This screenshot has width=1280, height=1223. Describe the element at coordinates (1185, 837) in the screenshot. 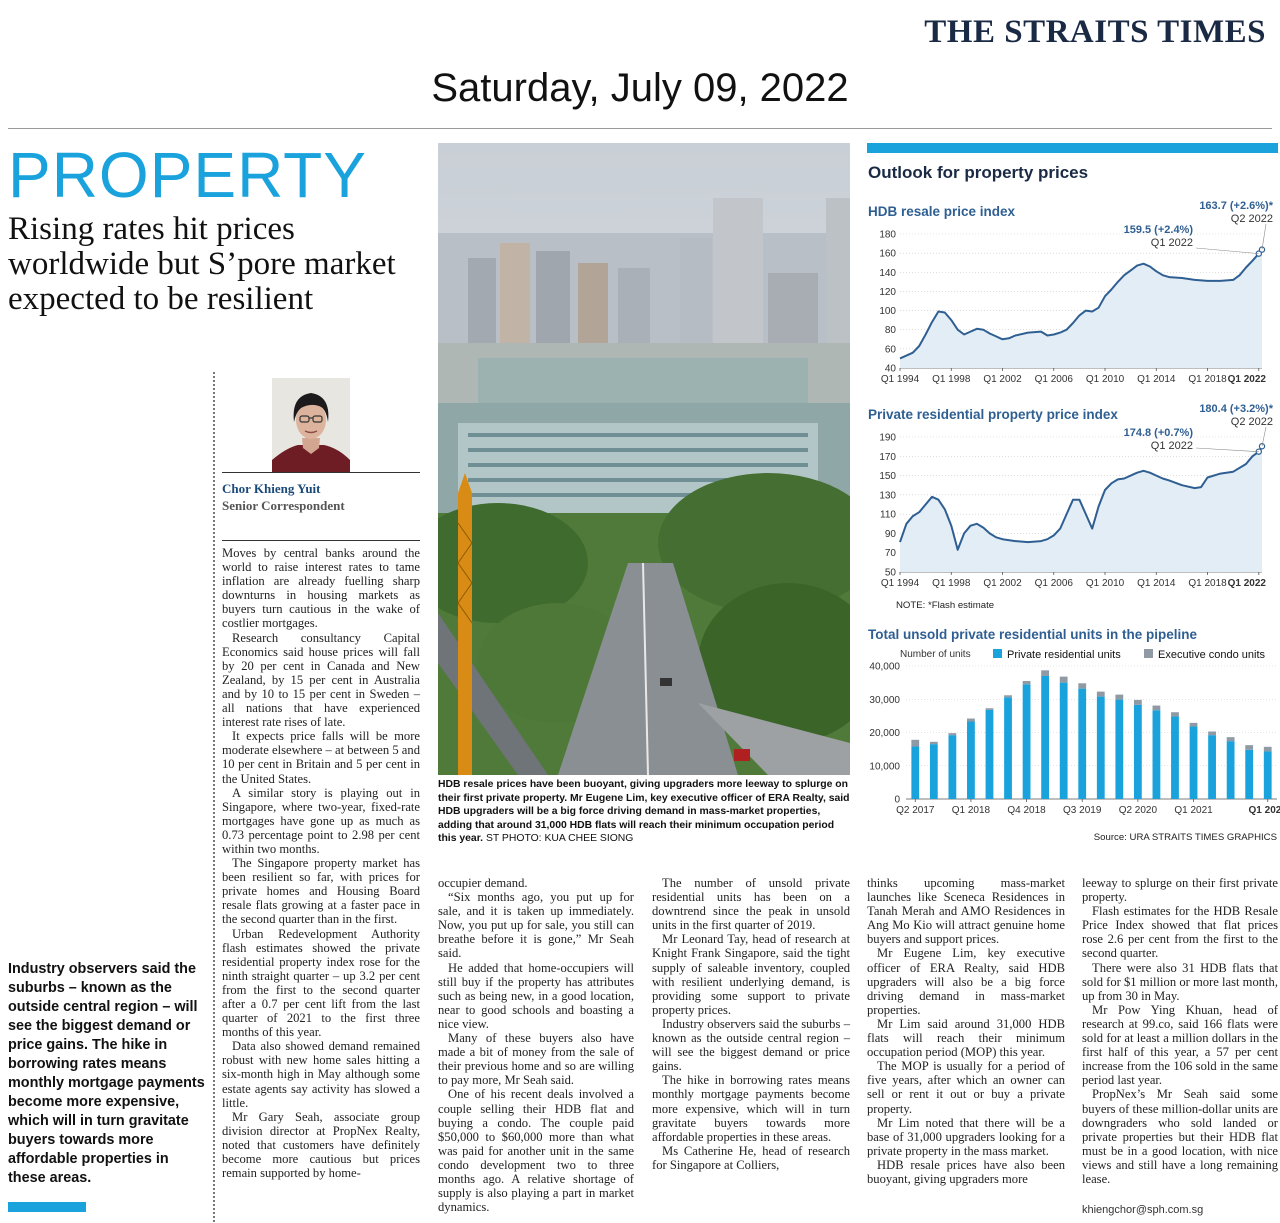

I see `chart-source: Source: URA STRAITS TIMES GRAPHICS` at that location.